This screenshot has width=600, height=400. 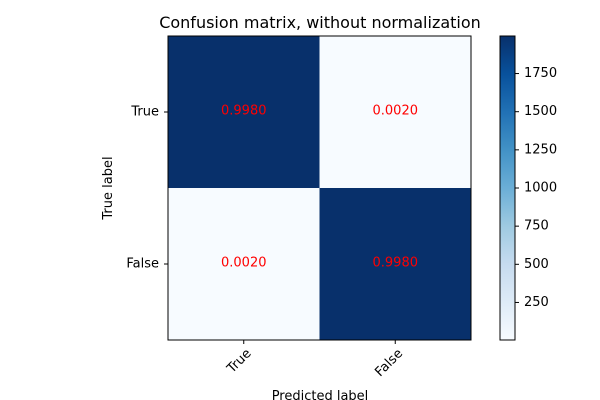 I want to click on colorbar-ticks: 250 500 750 1000 1250 1500 1750, so click(x=536, y=188).